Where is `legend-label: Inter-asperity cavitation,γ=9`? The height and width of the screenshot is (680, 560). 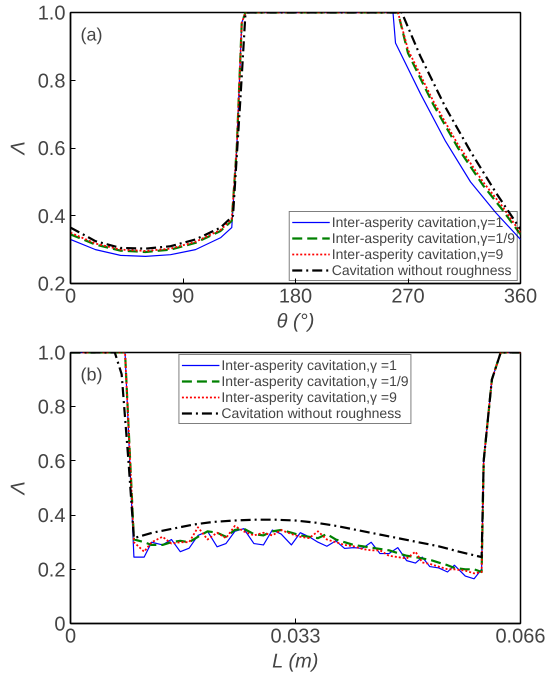
legend-label: Inter-asperity cavitation,γ=9 is located at coordinates (418, 254).